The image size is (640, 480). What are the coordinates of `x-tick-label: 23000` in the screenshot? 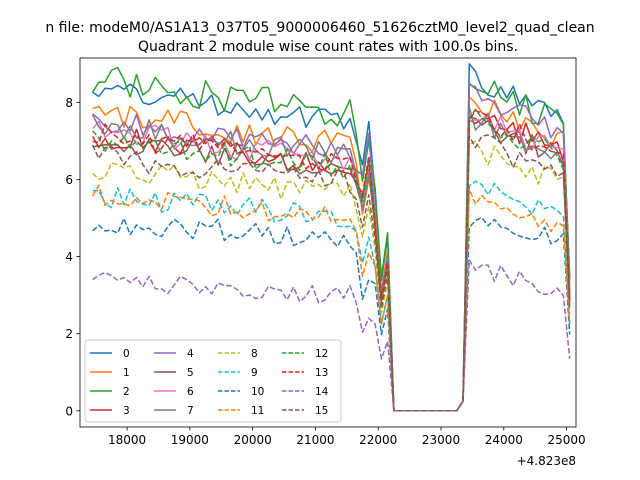 It's located at (441, 440).